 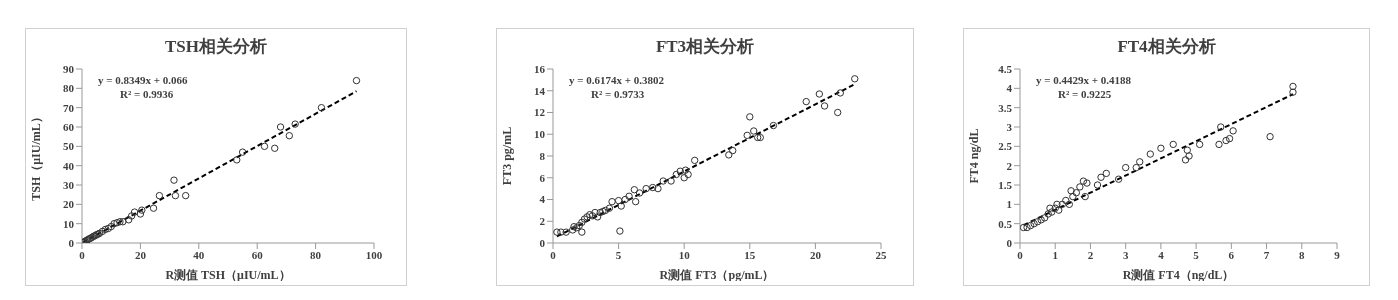 I want to click on y-axis-title: FT3 pg/mL, so click(x=507, y=156).